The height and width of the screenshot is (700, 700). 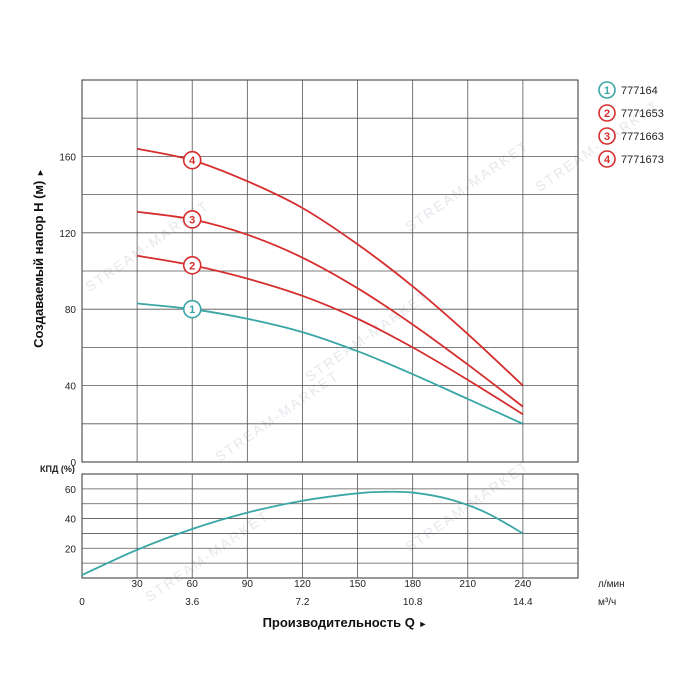 I want to click on legend-marker-label: 2, so click(x=607, y=114).